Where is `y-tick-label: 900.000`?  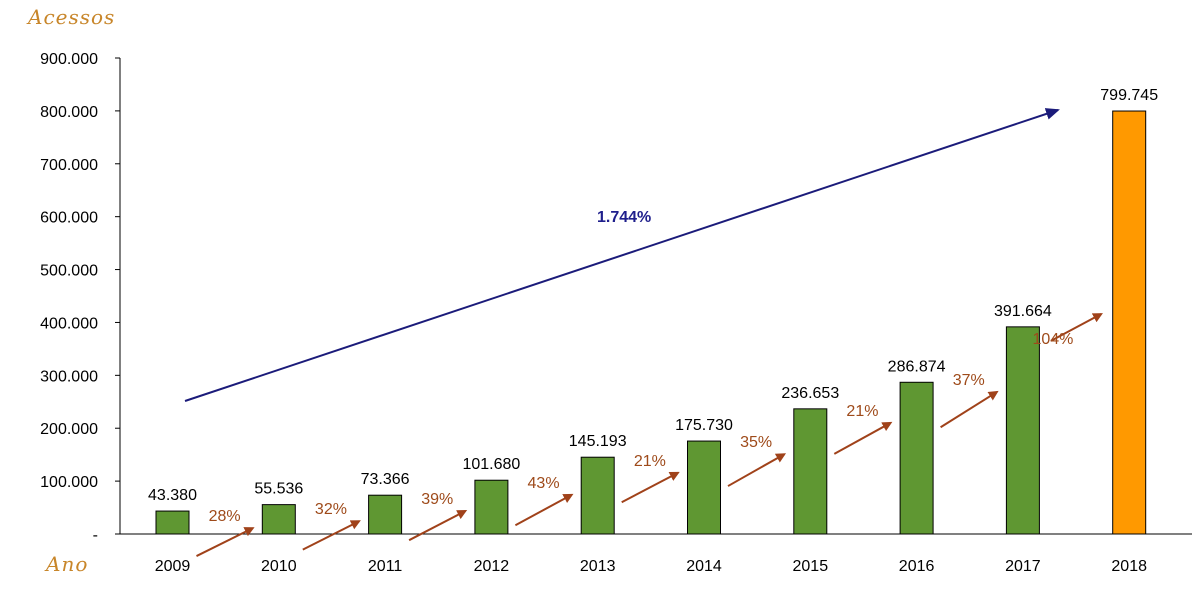 y-tick-label: 900.000 is located at coordinates (69, 59).